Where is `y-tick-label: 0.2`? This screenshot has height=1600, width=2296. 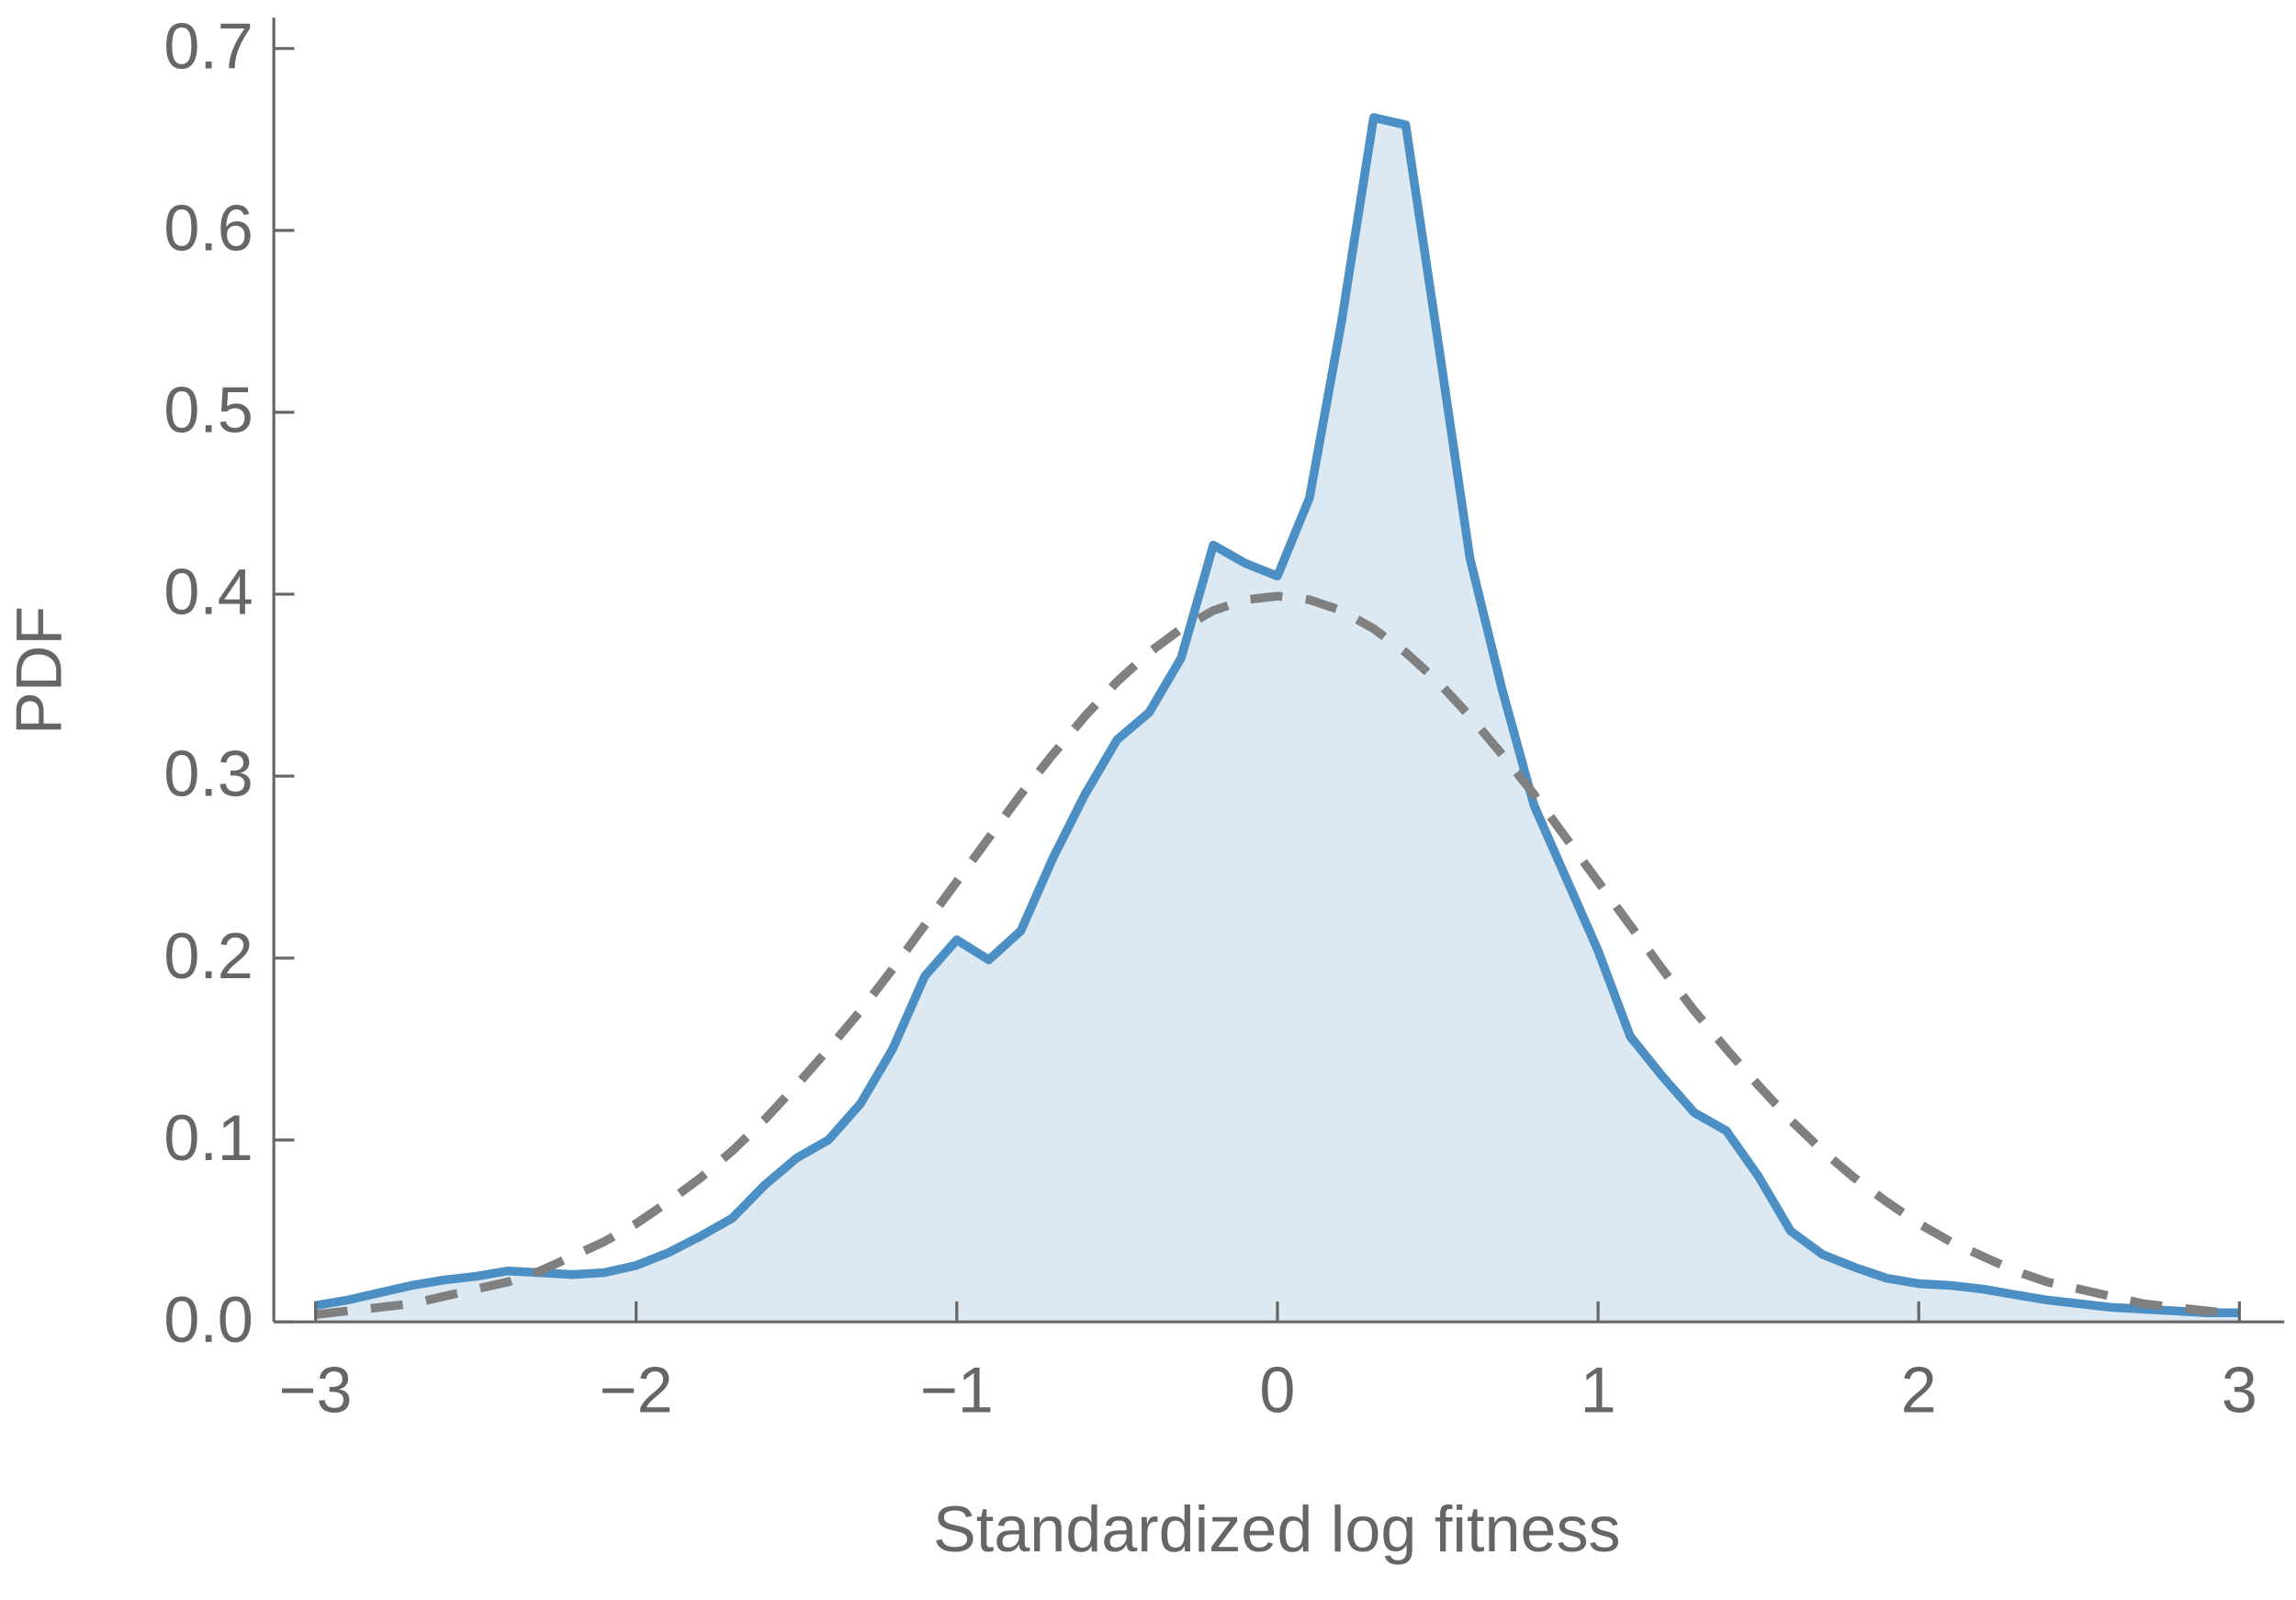 y-tick-label: 0.2 is located at coordinates (208, 956).